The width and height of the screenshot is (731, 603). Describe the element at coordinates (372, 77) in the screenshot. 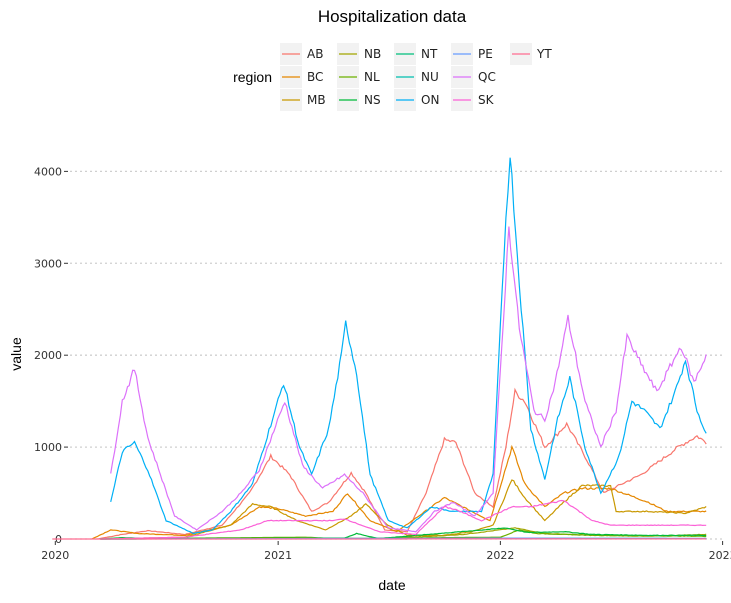

I see `legend-label-nl: NL` at that location.